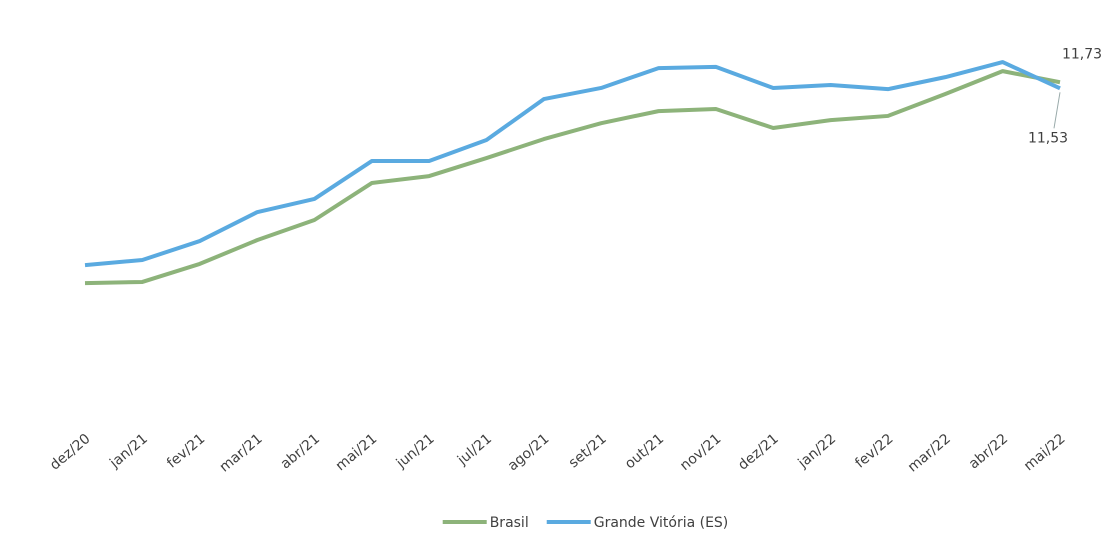 The image size is (1109, 542). I want to click on x-tick-label: dez/20, so click(70, 452).